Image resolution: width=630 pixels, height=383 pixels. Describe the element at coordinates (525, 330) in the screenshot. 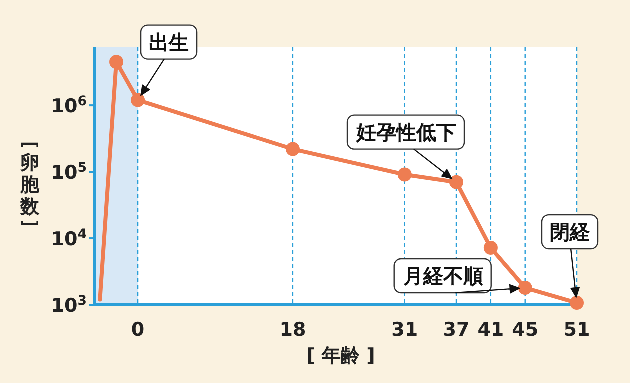

I see `x-tick-label: 45` at that location.